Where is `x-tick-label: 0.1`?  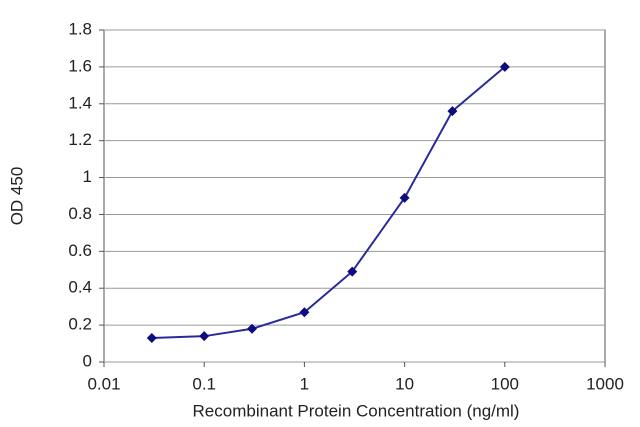 x-tick-label: 0.1 is located at coordinates (204, 383).